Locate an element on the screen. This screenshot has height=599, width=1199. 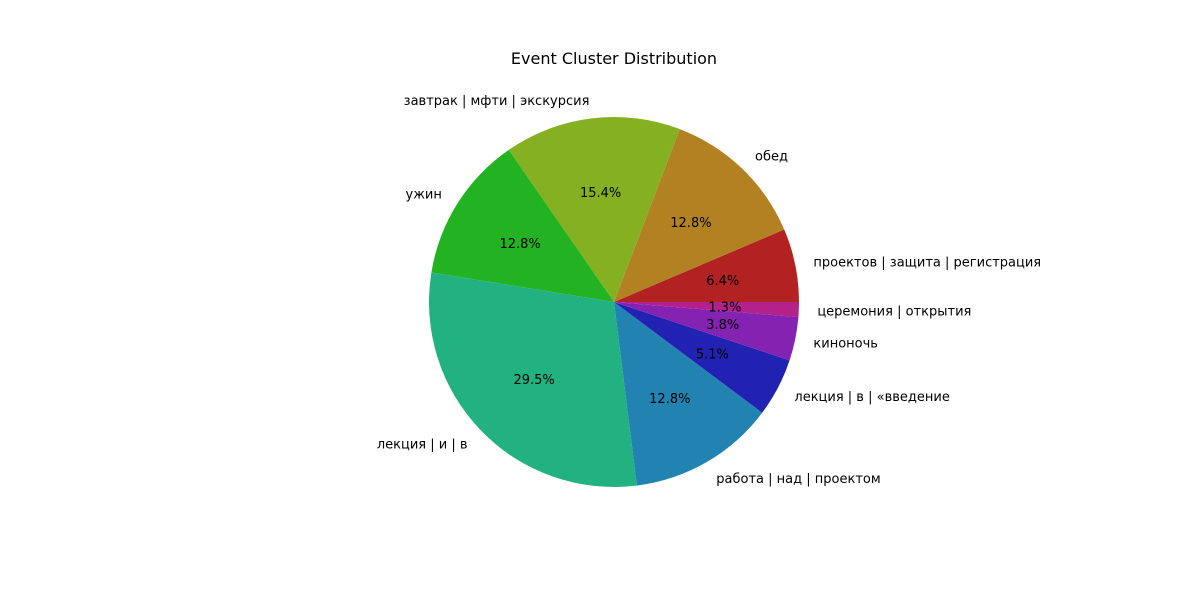
pie-percent-label: 29.5% is located at coordinates (533, 380).